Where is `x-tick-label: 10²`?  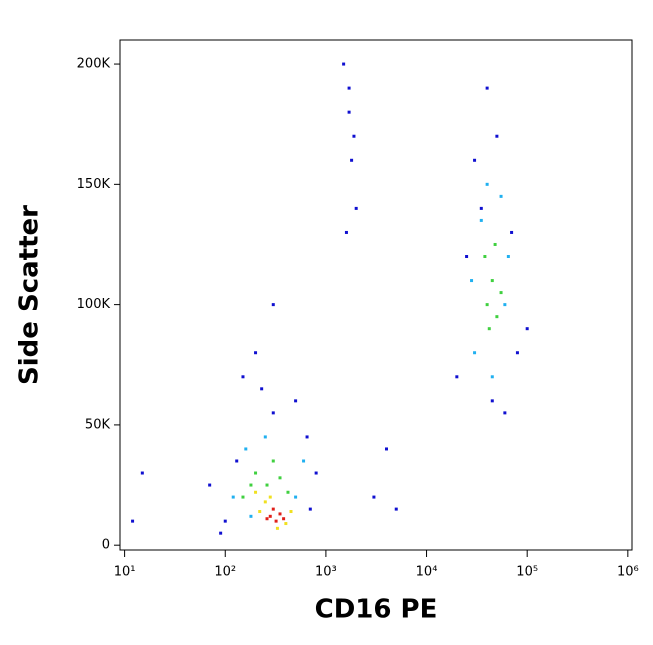 x-tick-label: 10² is located at coordinates (225, 572).